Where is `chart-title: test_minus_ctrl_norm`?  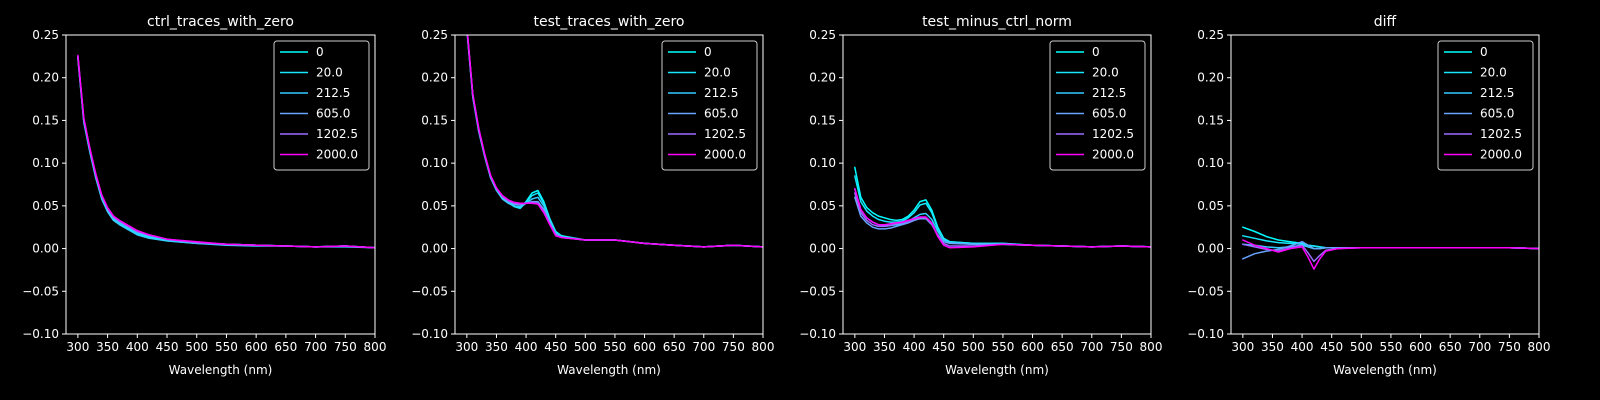 chart-title: test_minus_ctrl_norm is located at coordinates (997, 22).